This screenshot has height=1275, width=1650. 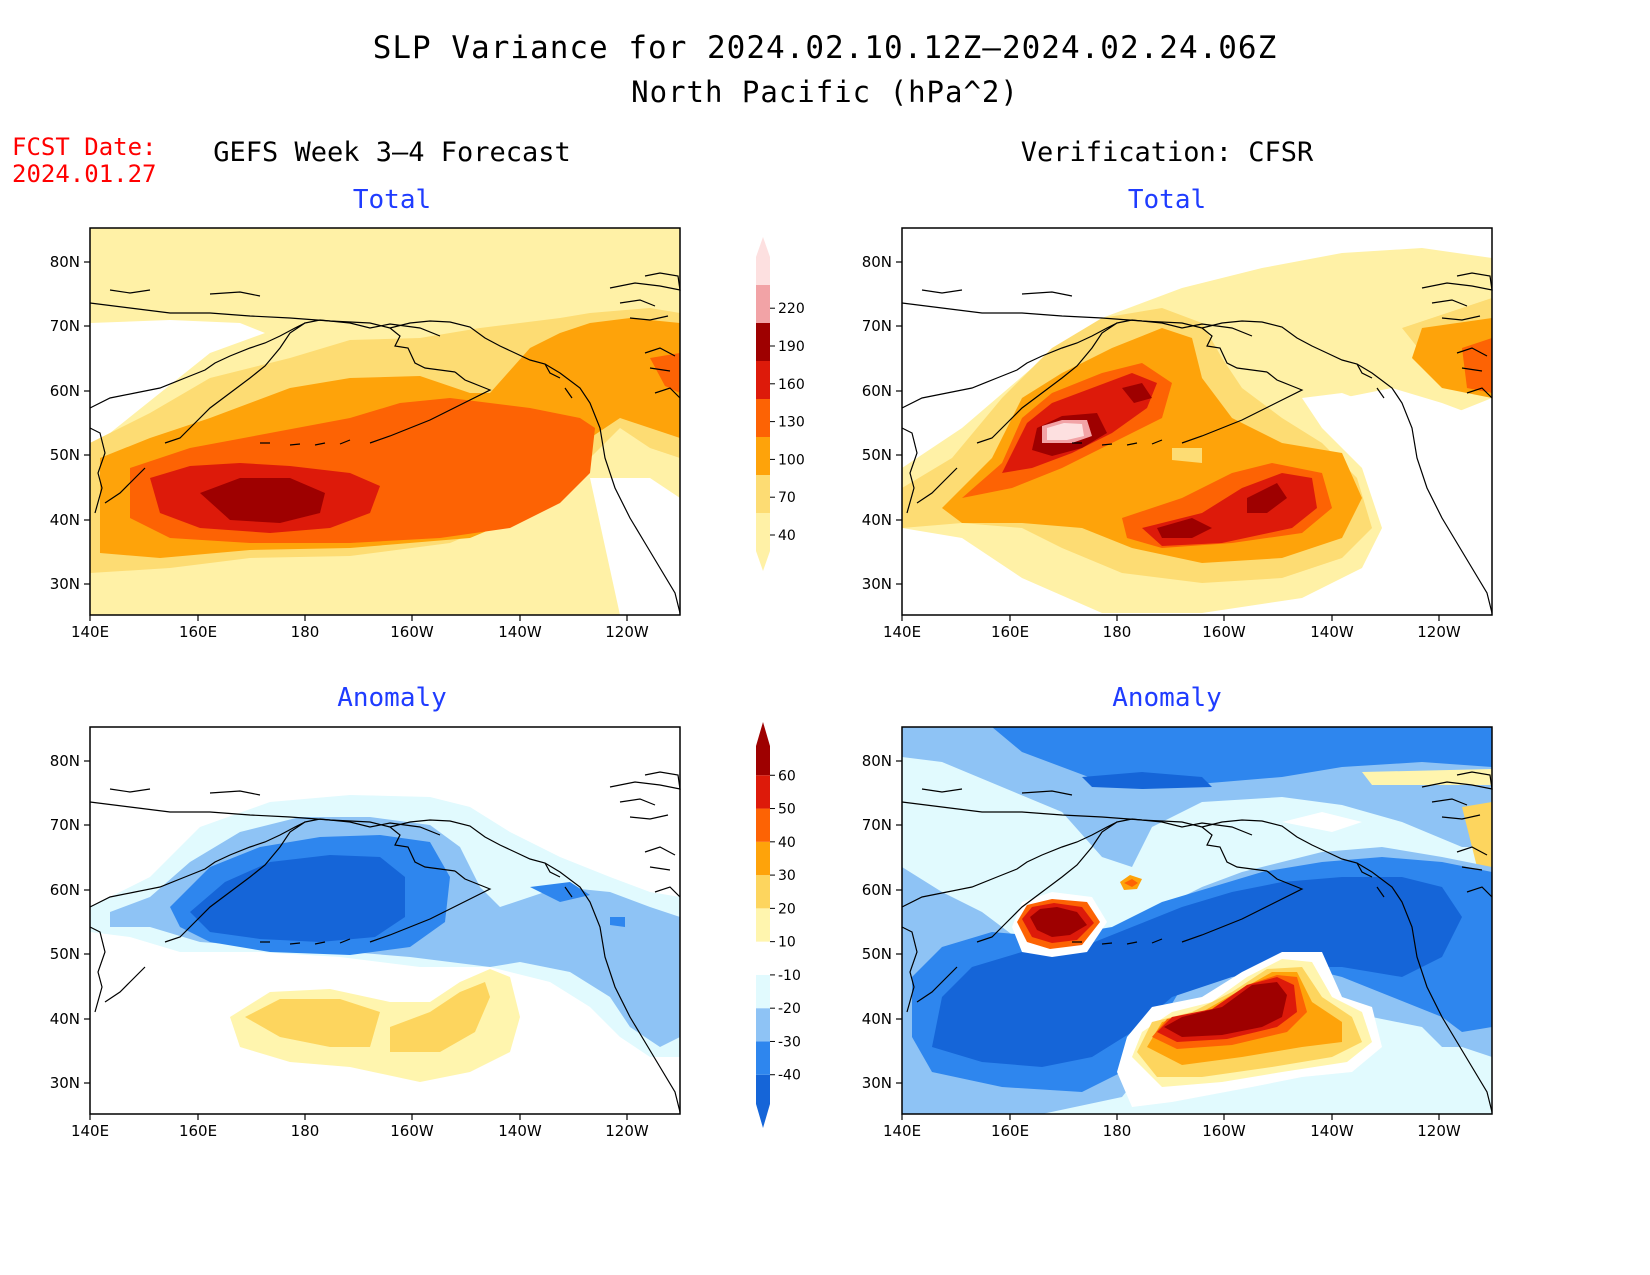 What do you see at coordinates (789, 1076) in the screenshot?
I see `colorbar-anomaly-label: -40` at bounding box center [789, 1076].